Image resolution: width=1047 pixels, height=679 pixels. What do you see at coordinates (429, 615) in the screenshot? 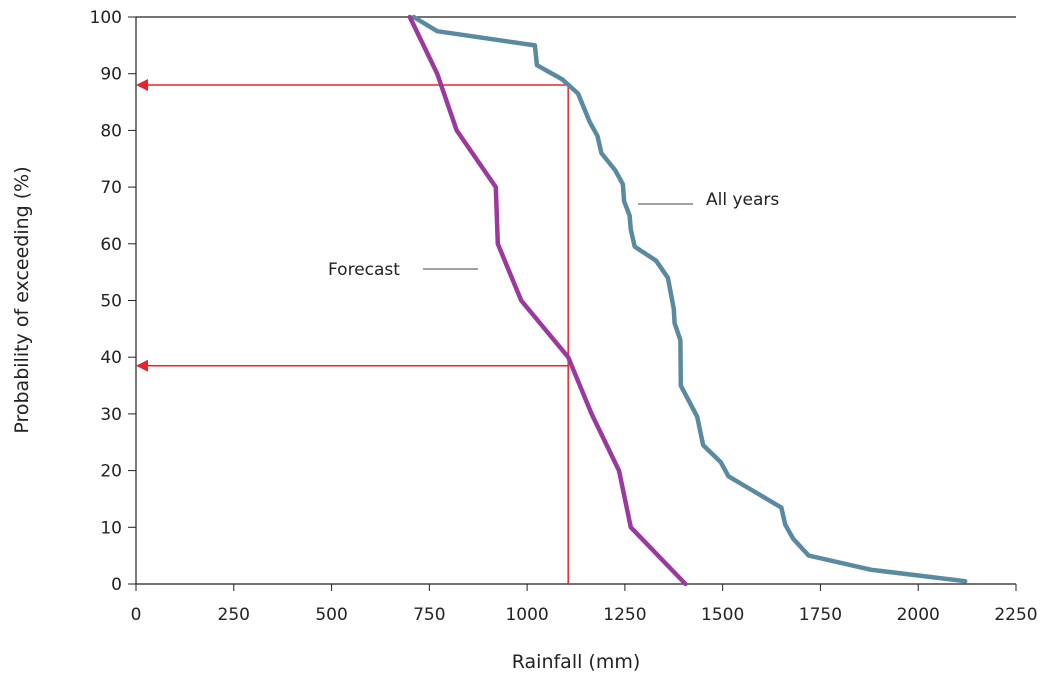
I see `x-tick-label: 750` at bounding box center [429, 615].